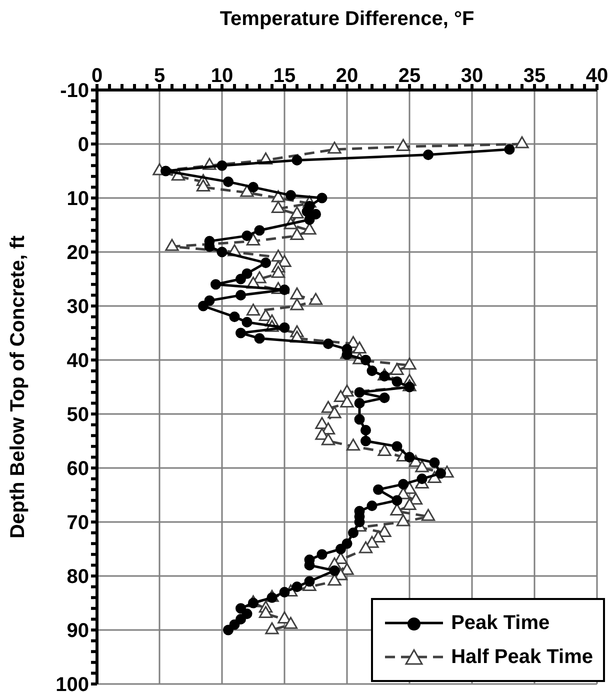  What do you see at coordinates (77, 199) in the screenshot?
I see `y-tick-label: 10` at bounding box center [77, 199].